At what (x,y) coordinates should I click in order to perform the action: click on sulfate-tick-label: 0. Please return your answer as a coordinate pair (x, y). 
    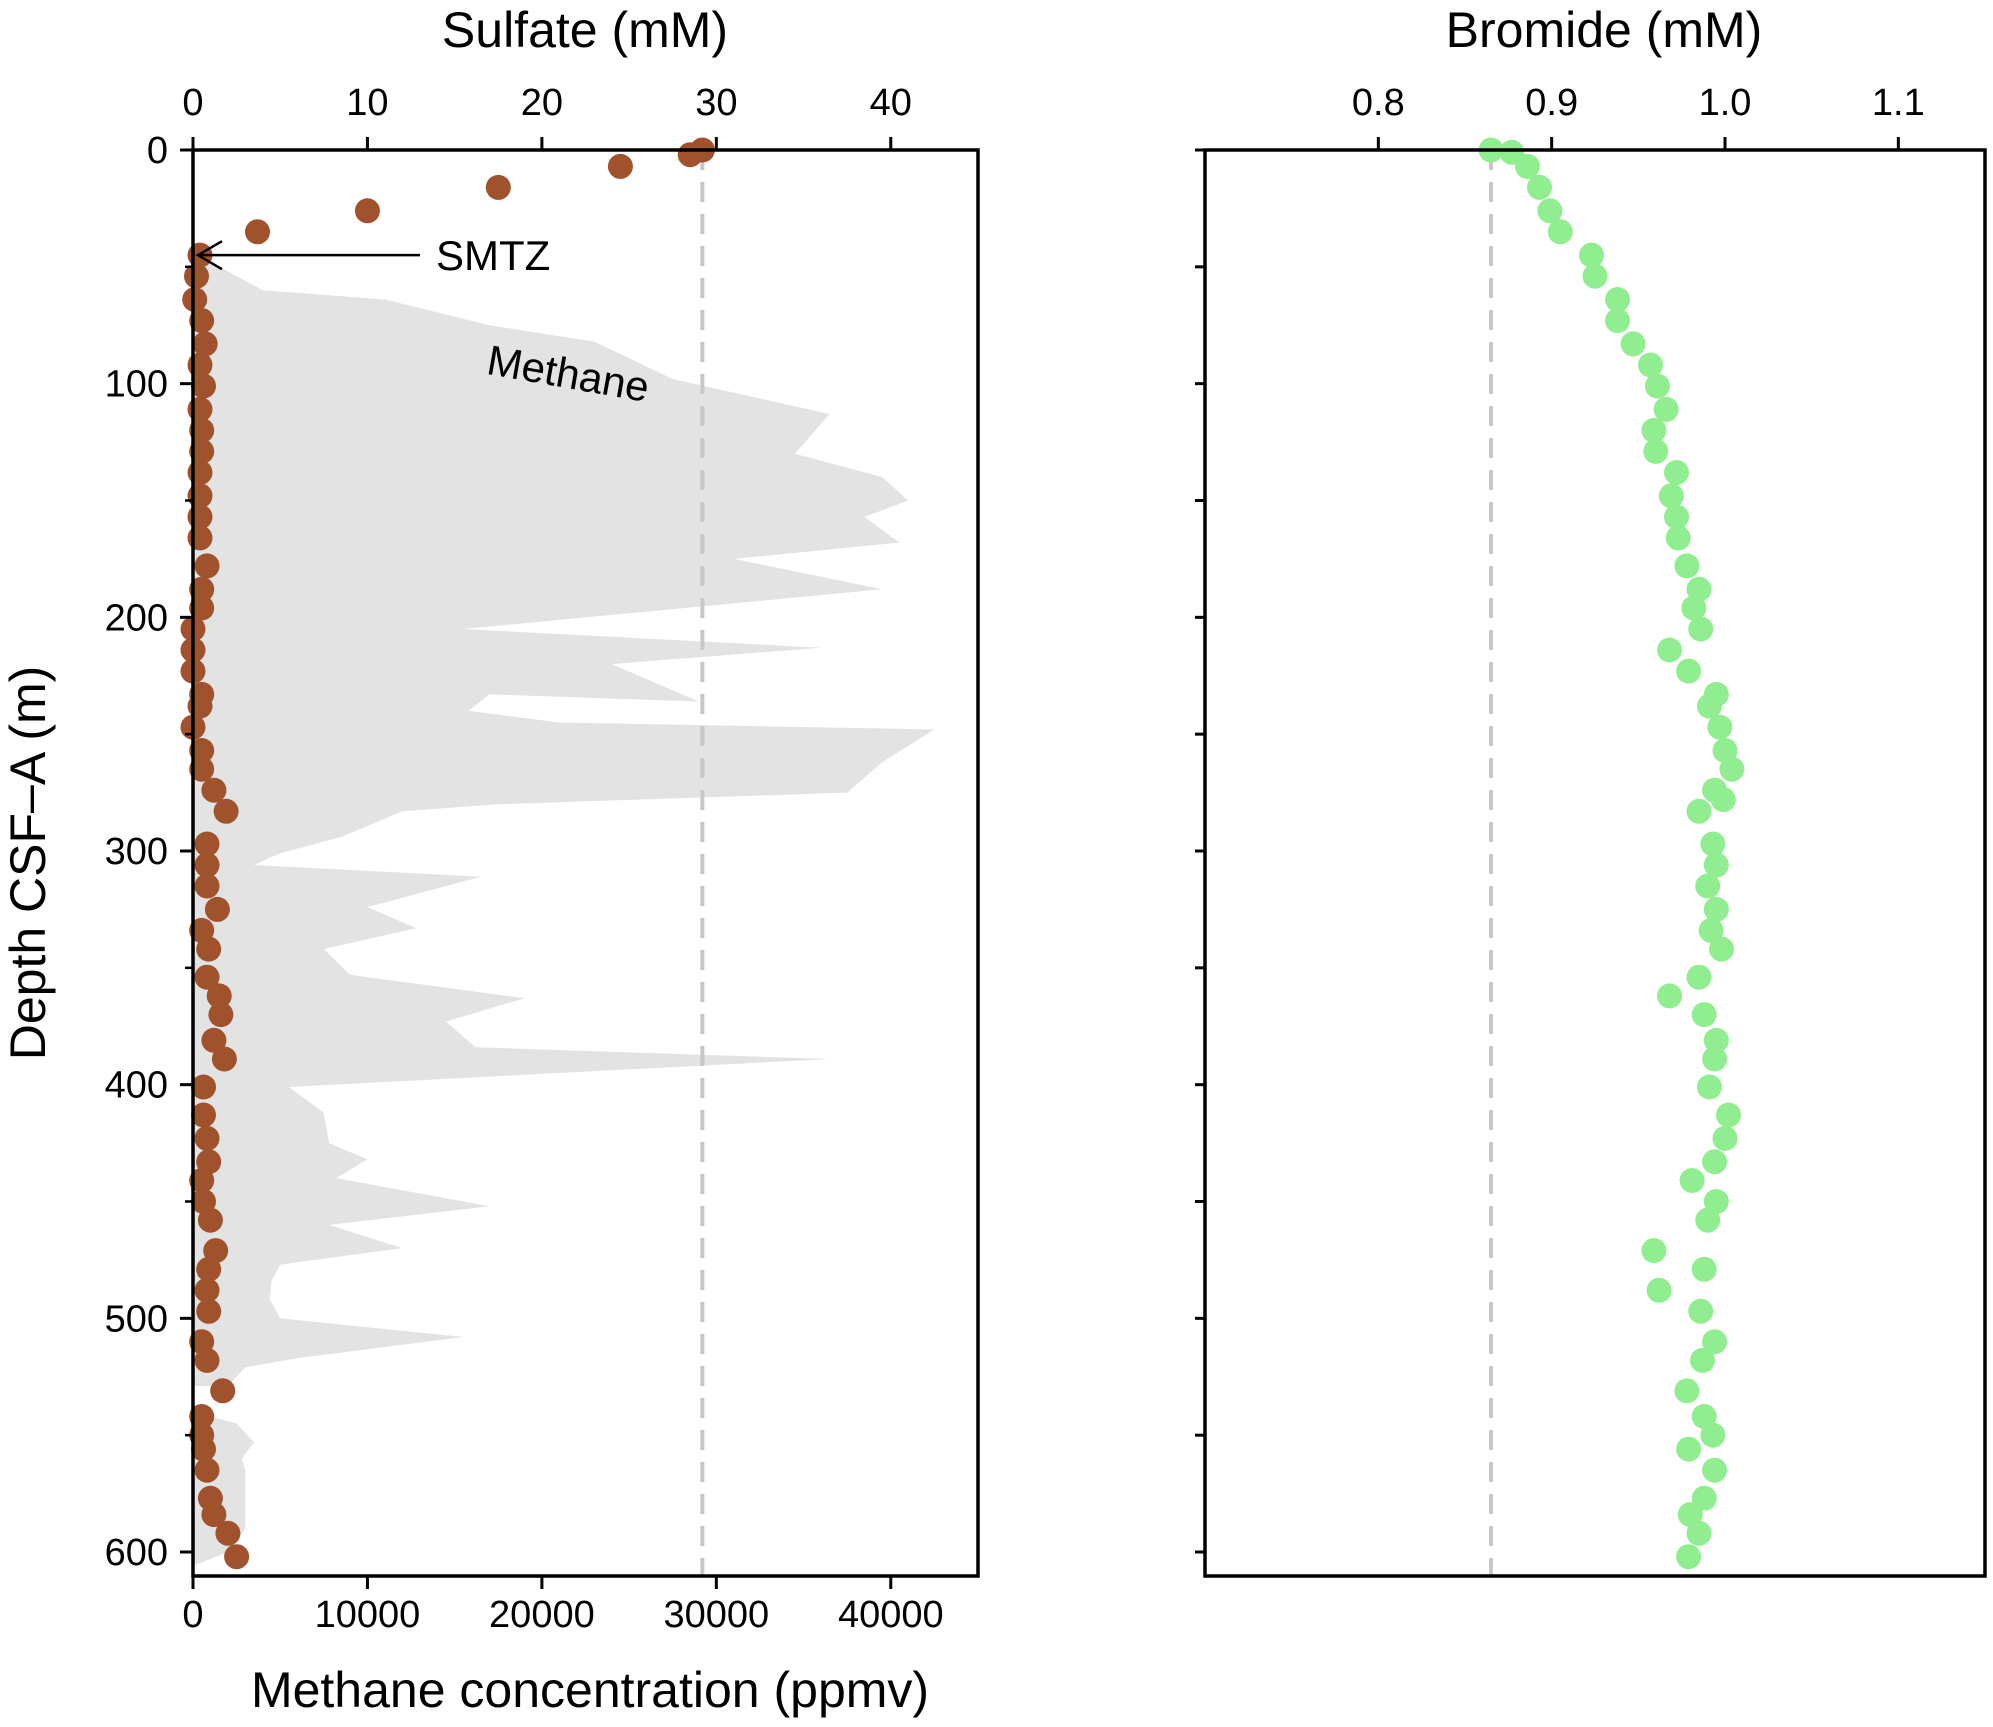
    Looking at the image, I should click on (192, 103).